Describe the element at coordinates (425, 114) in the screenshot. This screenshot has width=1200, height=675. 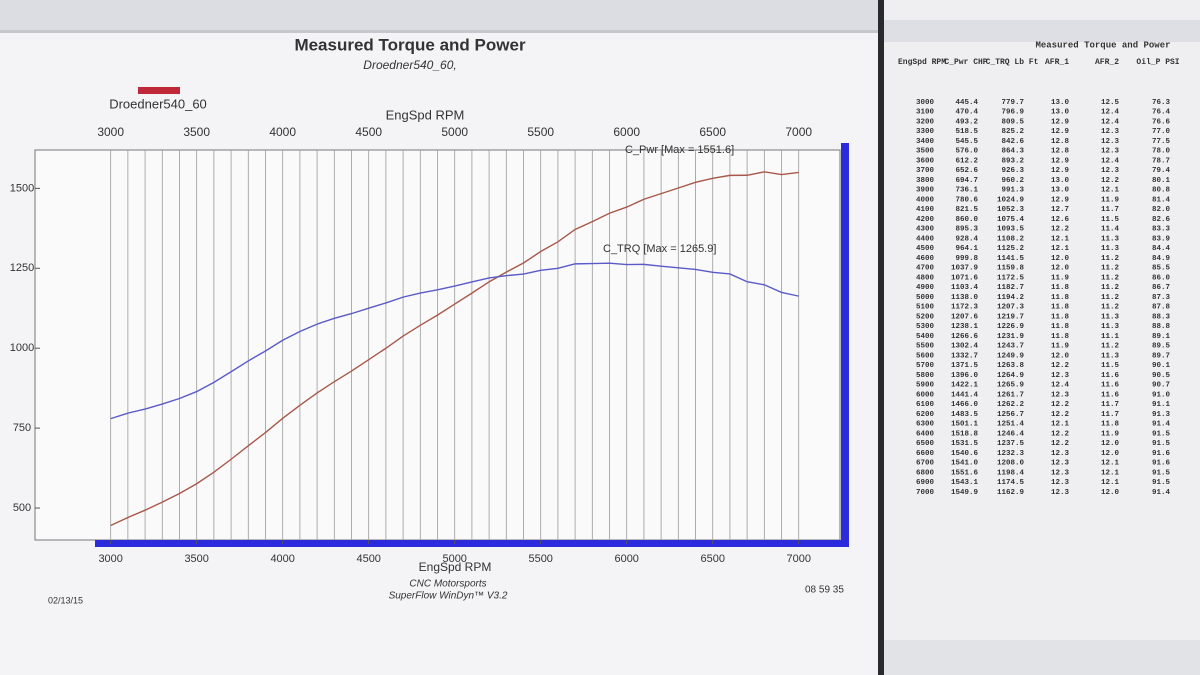
I see `x-axis-label-top: EngSpd RPM` at that location.